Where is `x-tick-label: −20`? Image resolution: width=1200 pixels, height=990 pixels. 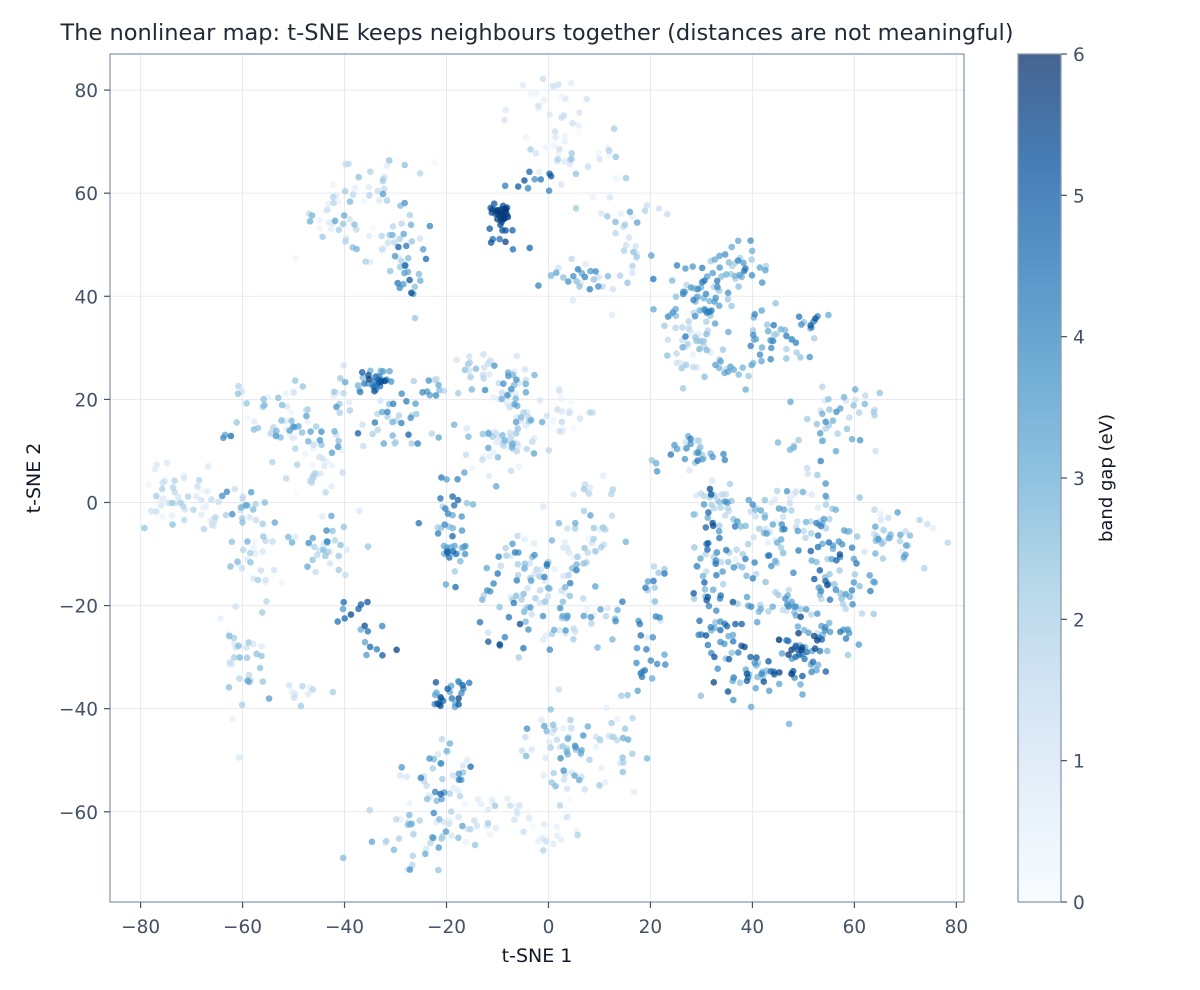 x-tick-label: −20 is located at coordinates (446, 927).